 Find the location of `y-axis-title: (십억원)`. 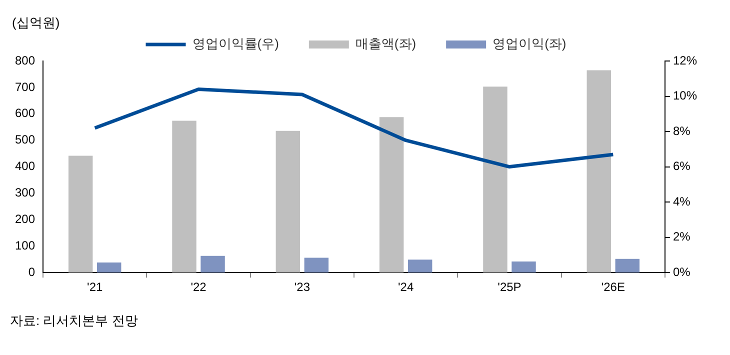

y-axis-title: (십억원) is located at coordinates (36, 23).